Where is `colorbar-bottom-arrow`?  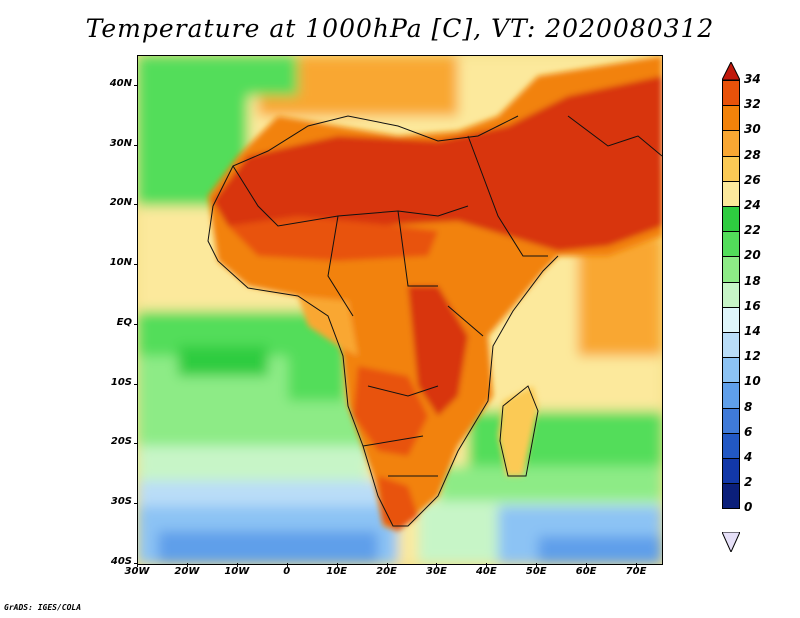 colorbar-bottom-arrow is located at coordinates (731, 542).